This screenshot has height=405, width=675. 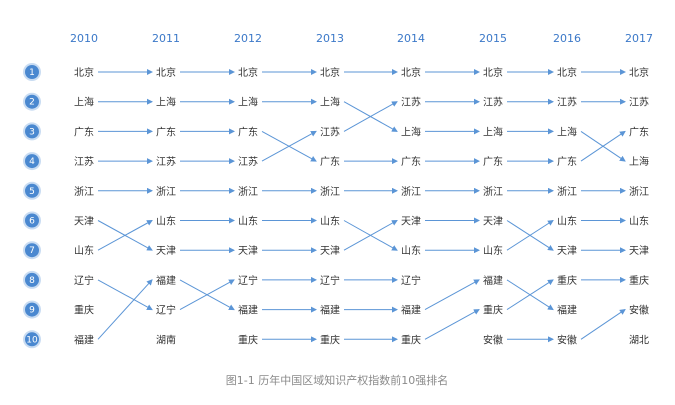 What do you see at coordinates (32, 132) in the screenshot?
I see `rank-number: 3` at bounding box center [32, 132].